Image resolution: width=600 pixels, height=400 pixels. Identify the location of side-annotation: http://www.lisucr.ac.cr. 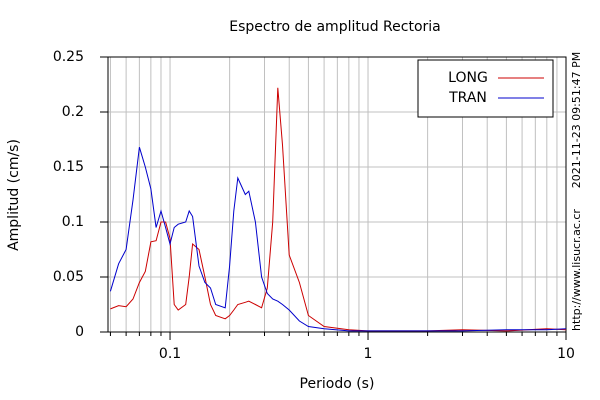
(576, 270).